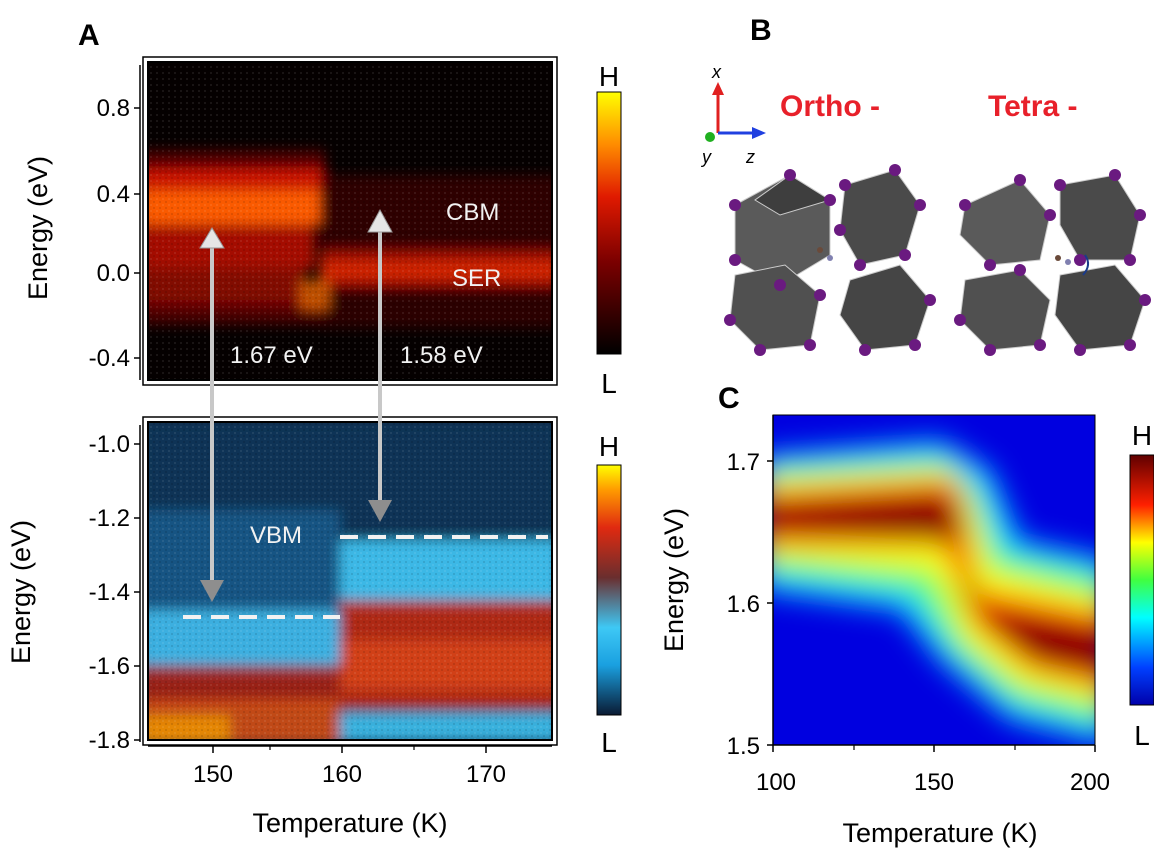  I want to click on panel-c-heatmap, so click(934, 580).